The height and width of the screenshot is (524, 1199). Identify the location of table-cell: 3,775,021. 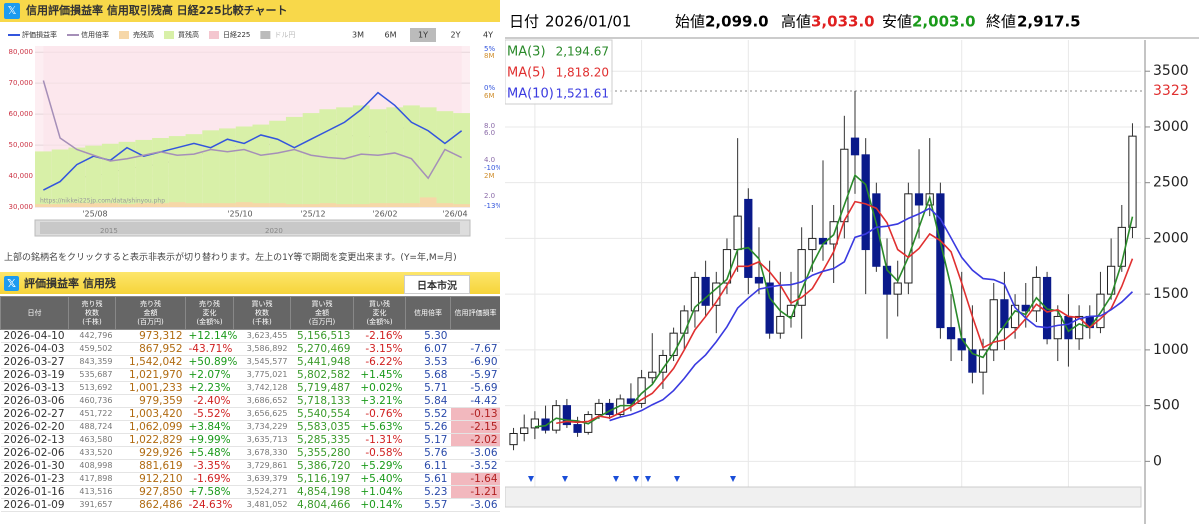
(262, 375).